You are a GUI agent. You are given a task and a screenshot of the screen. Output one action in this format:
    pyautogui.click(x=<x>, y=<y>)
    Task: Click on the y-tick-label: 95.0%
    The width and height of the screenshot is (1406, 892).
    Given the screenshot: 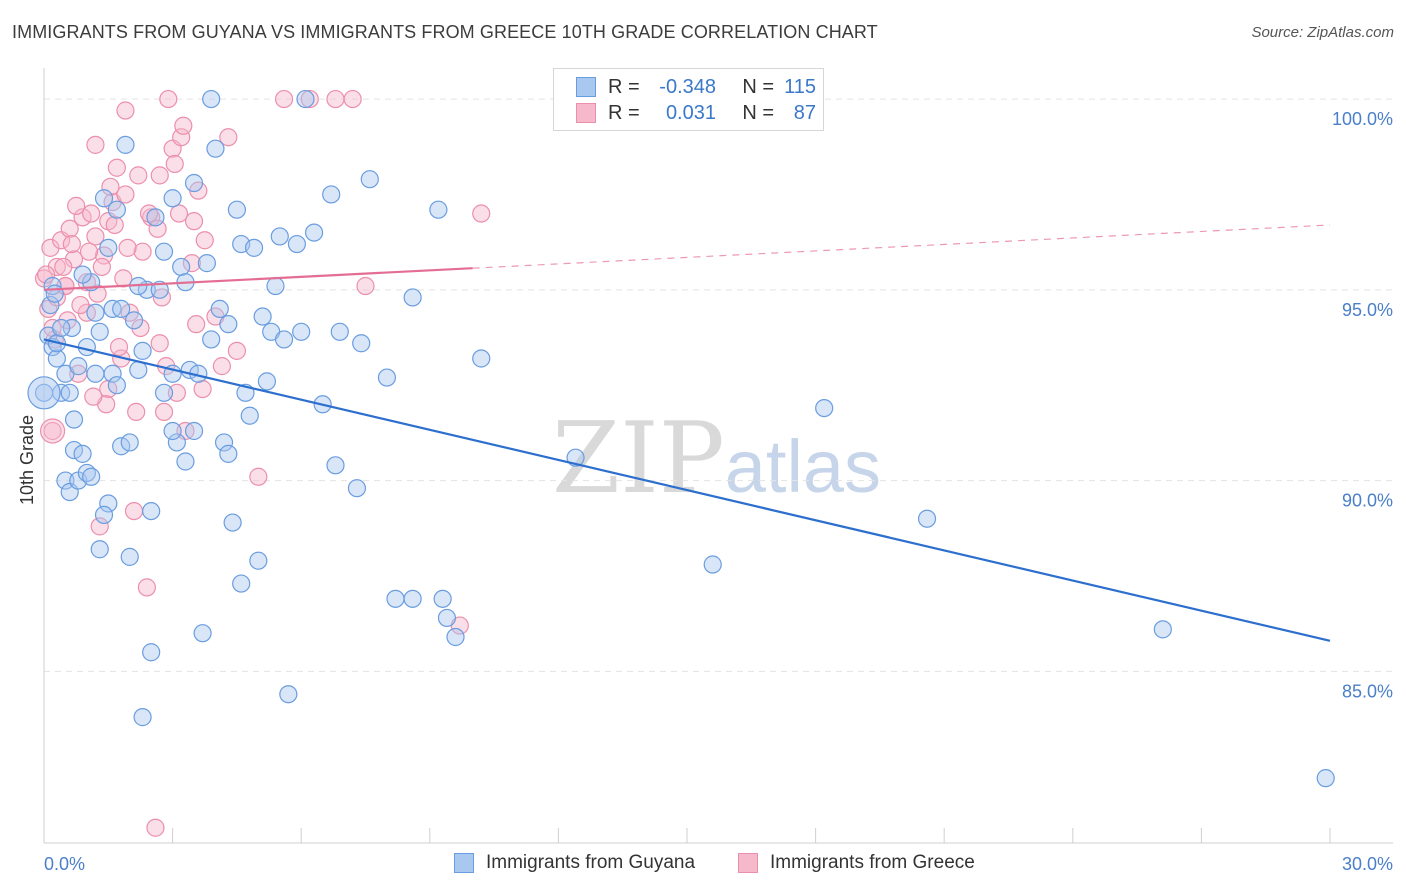 What is the action you would take?
    pyautogui.click(x=1367, y=310)
    